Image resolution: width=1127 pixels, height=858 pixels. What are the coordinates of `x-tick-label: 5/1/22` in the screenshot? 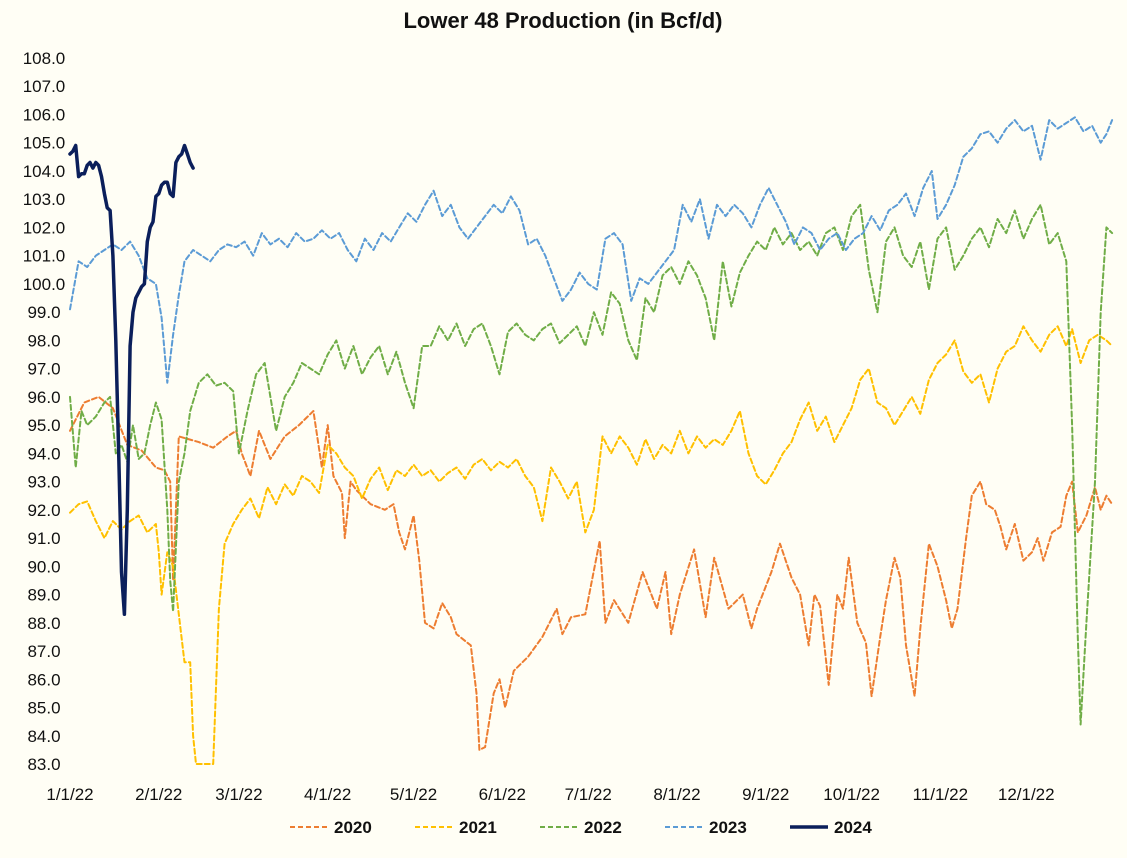 It's located at (413, 794).